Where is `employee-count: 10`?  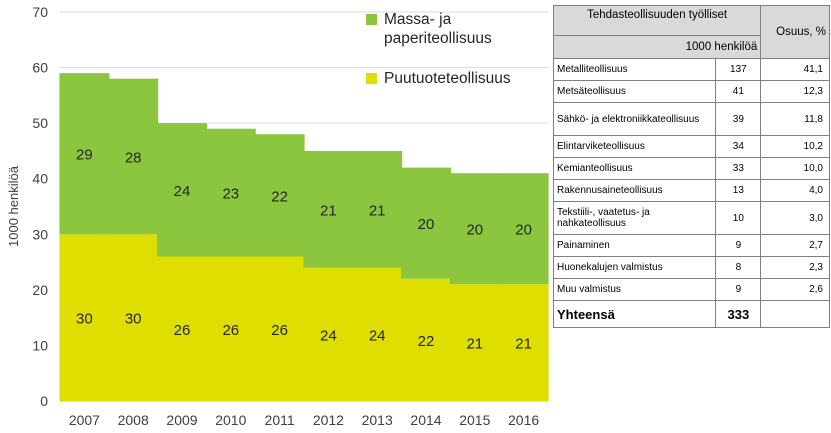
employee-count: 10 is located at coordinates (738, 218).